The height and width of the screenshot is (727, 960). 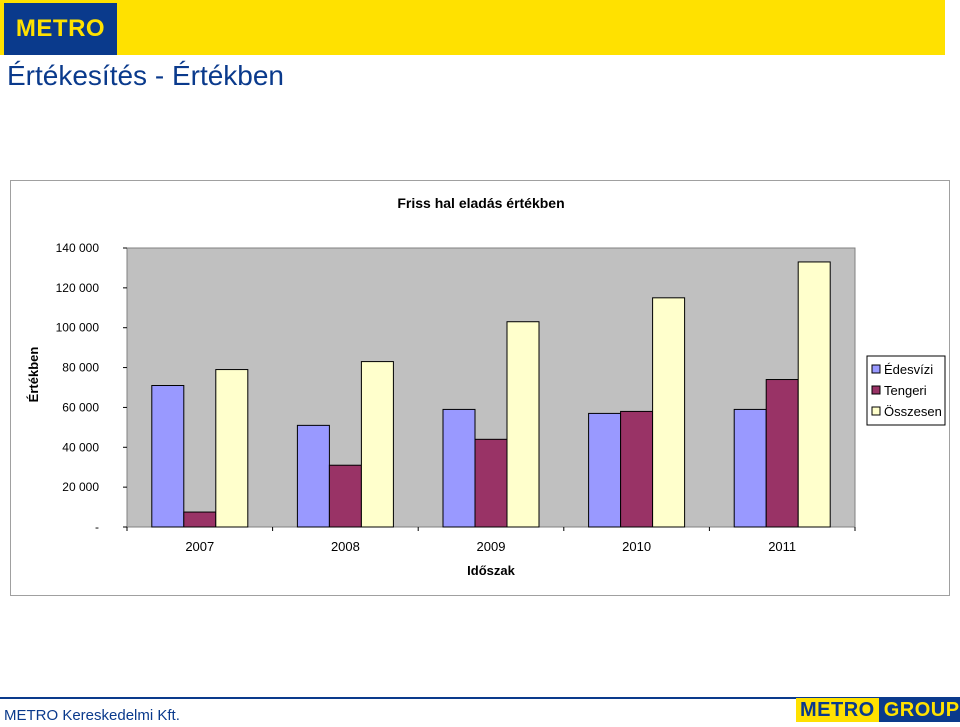 What do you see at coordinates (480, 203) in the screenshot?
I see `chart-title: Friss hal eladás értékben` at bounding box center [480, 203].